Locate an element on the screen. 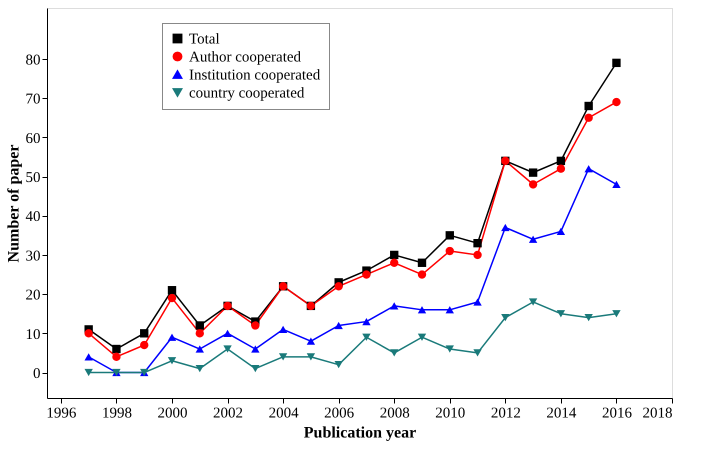  x-tick-label: 2012 is located at coordinates (505, 414).